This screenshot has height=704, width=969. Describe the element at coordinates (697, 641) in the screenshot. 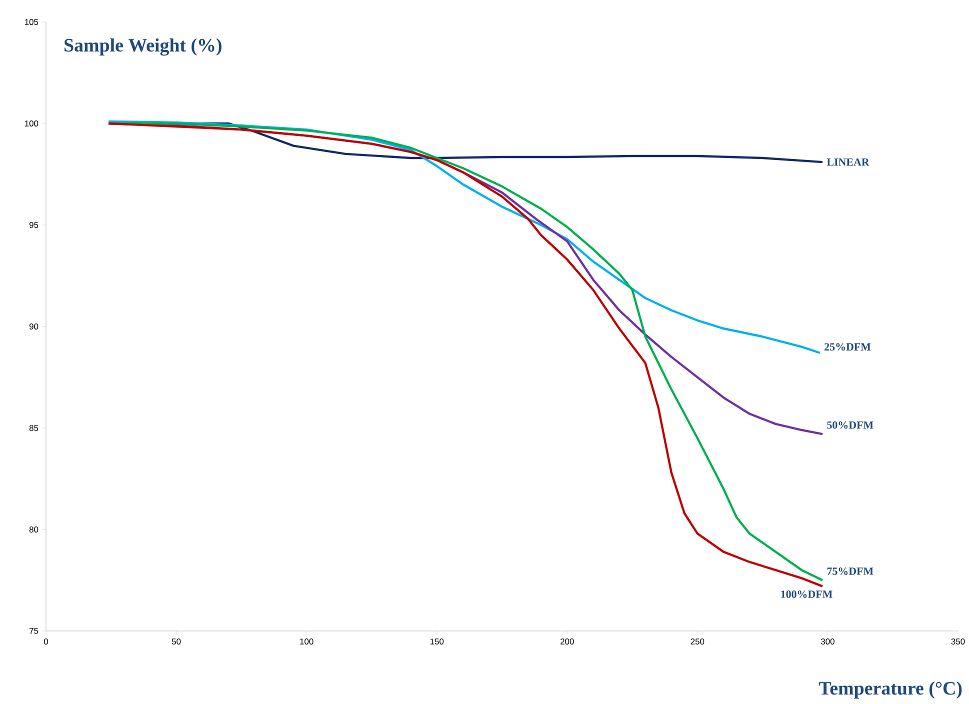

I see `x-tick-label: 250` at that location.